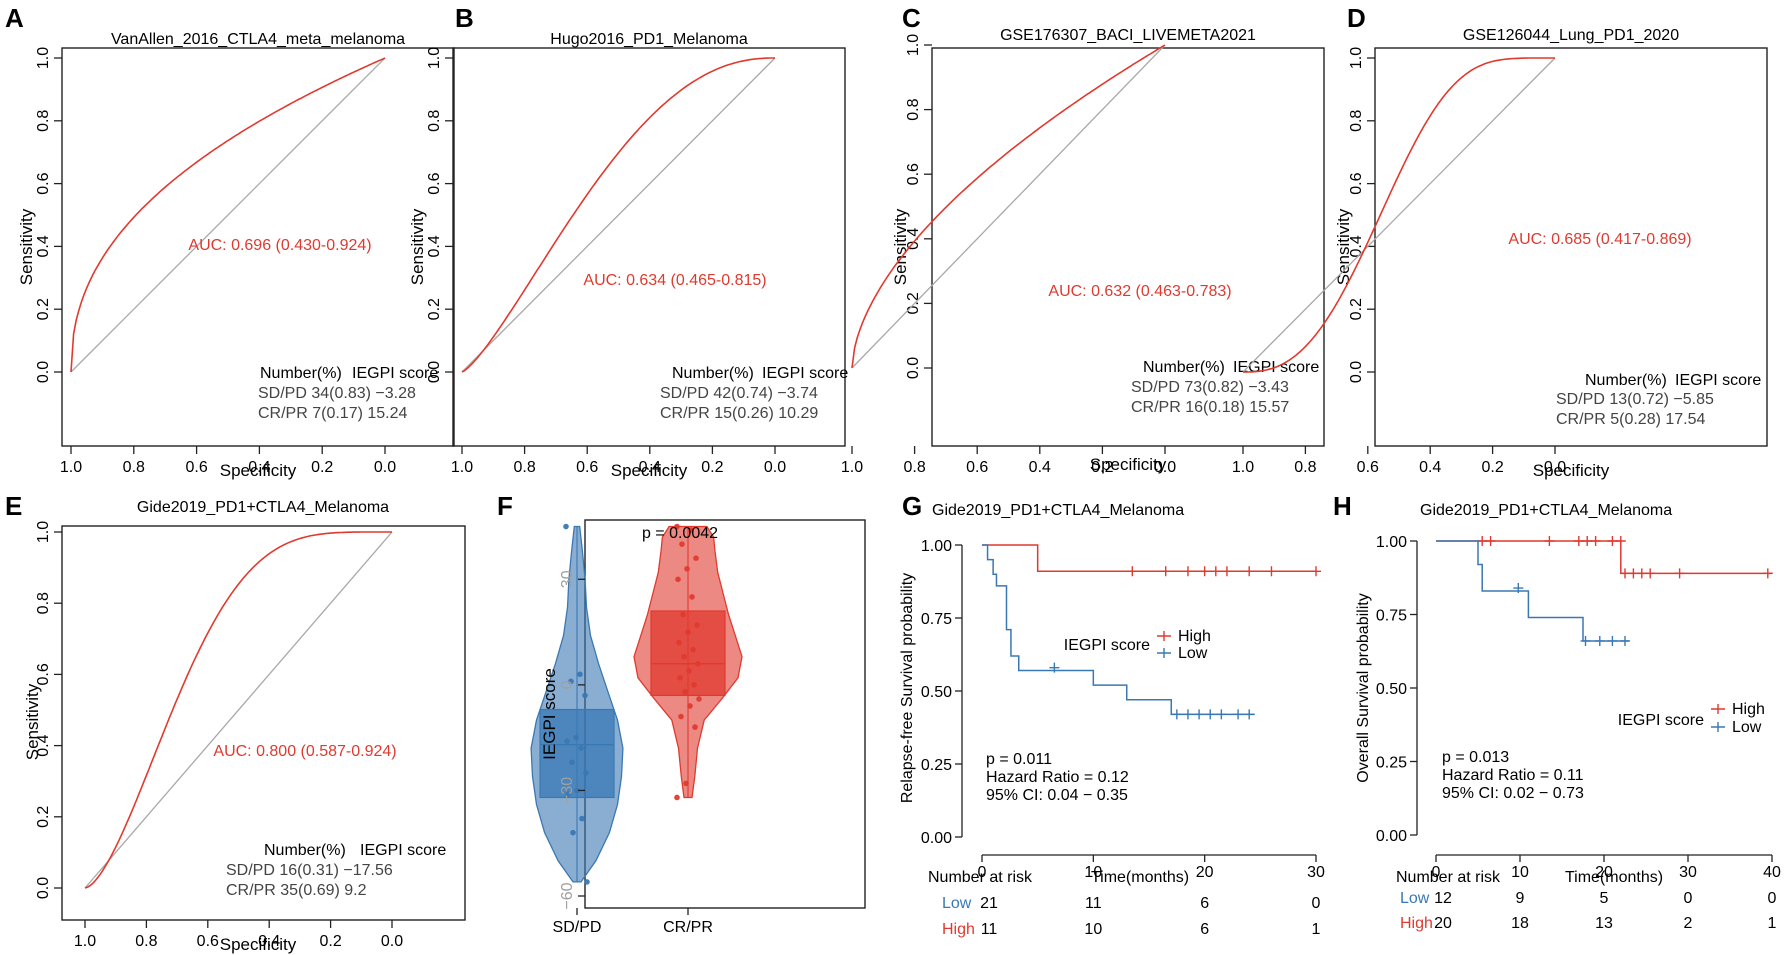  What do you see at coordinates (1520, 898) in the screenshot?
I see `risk-low-value: 9` at bounding box center [1520, 898].